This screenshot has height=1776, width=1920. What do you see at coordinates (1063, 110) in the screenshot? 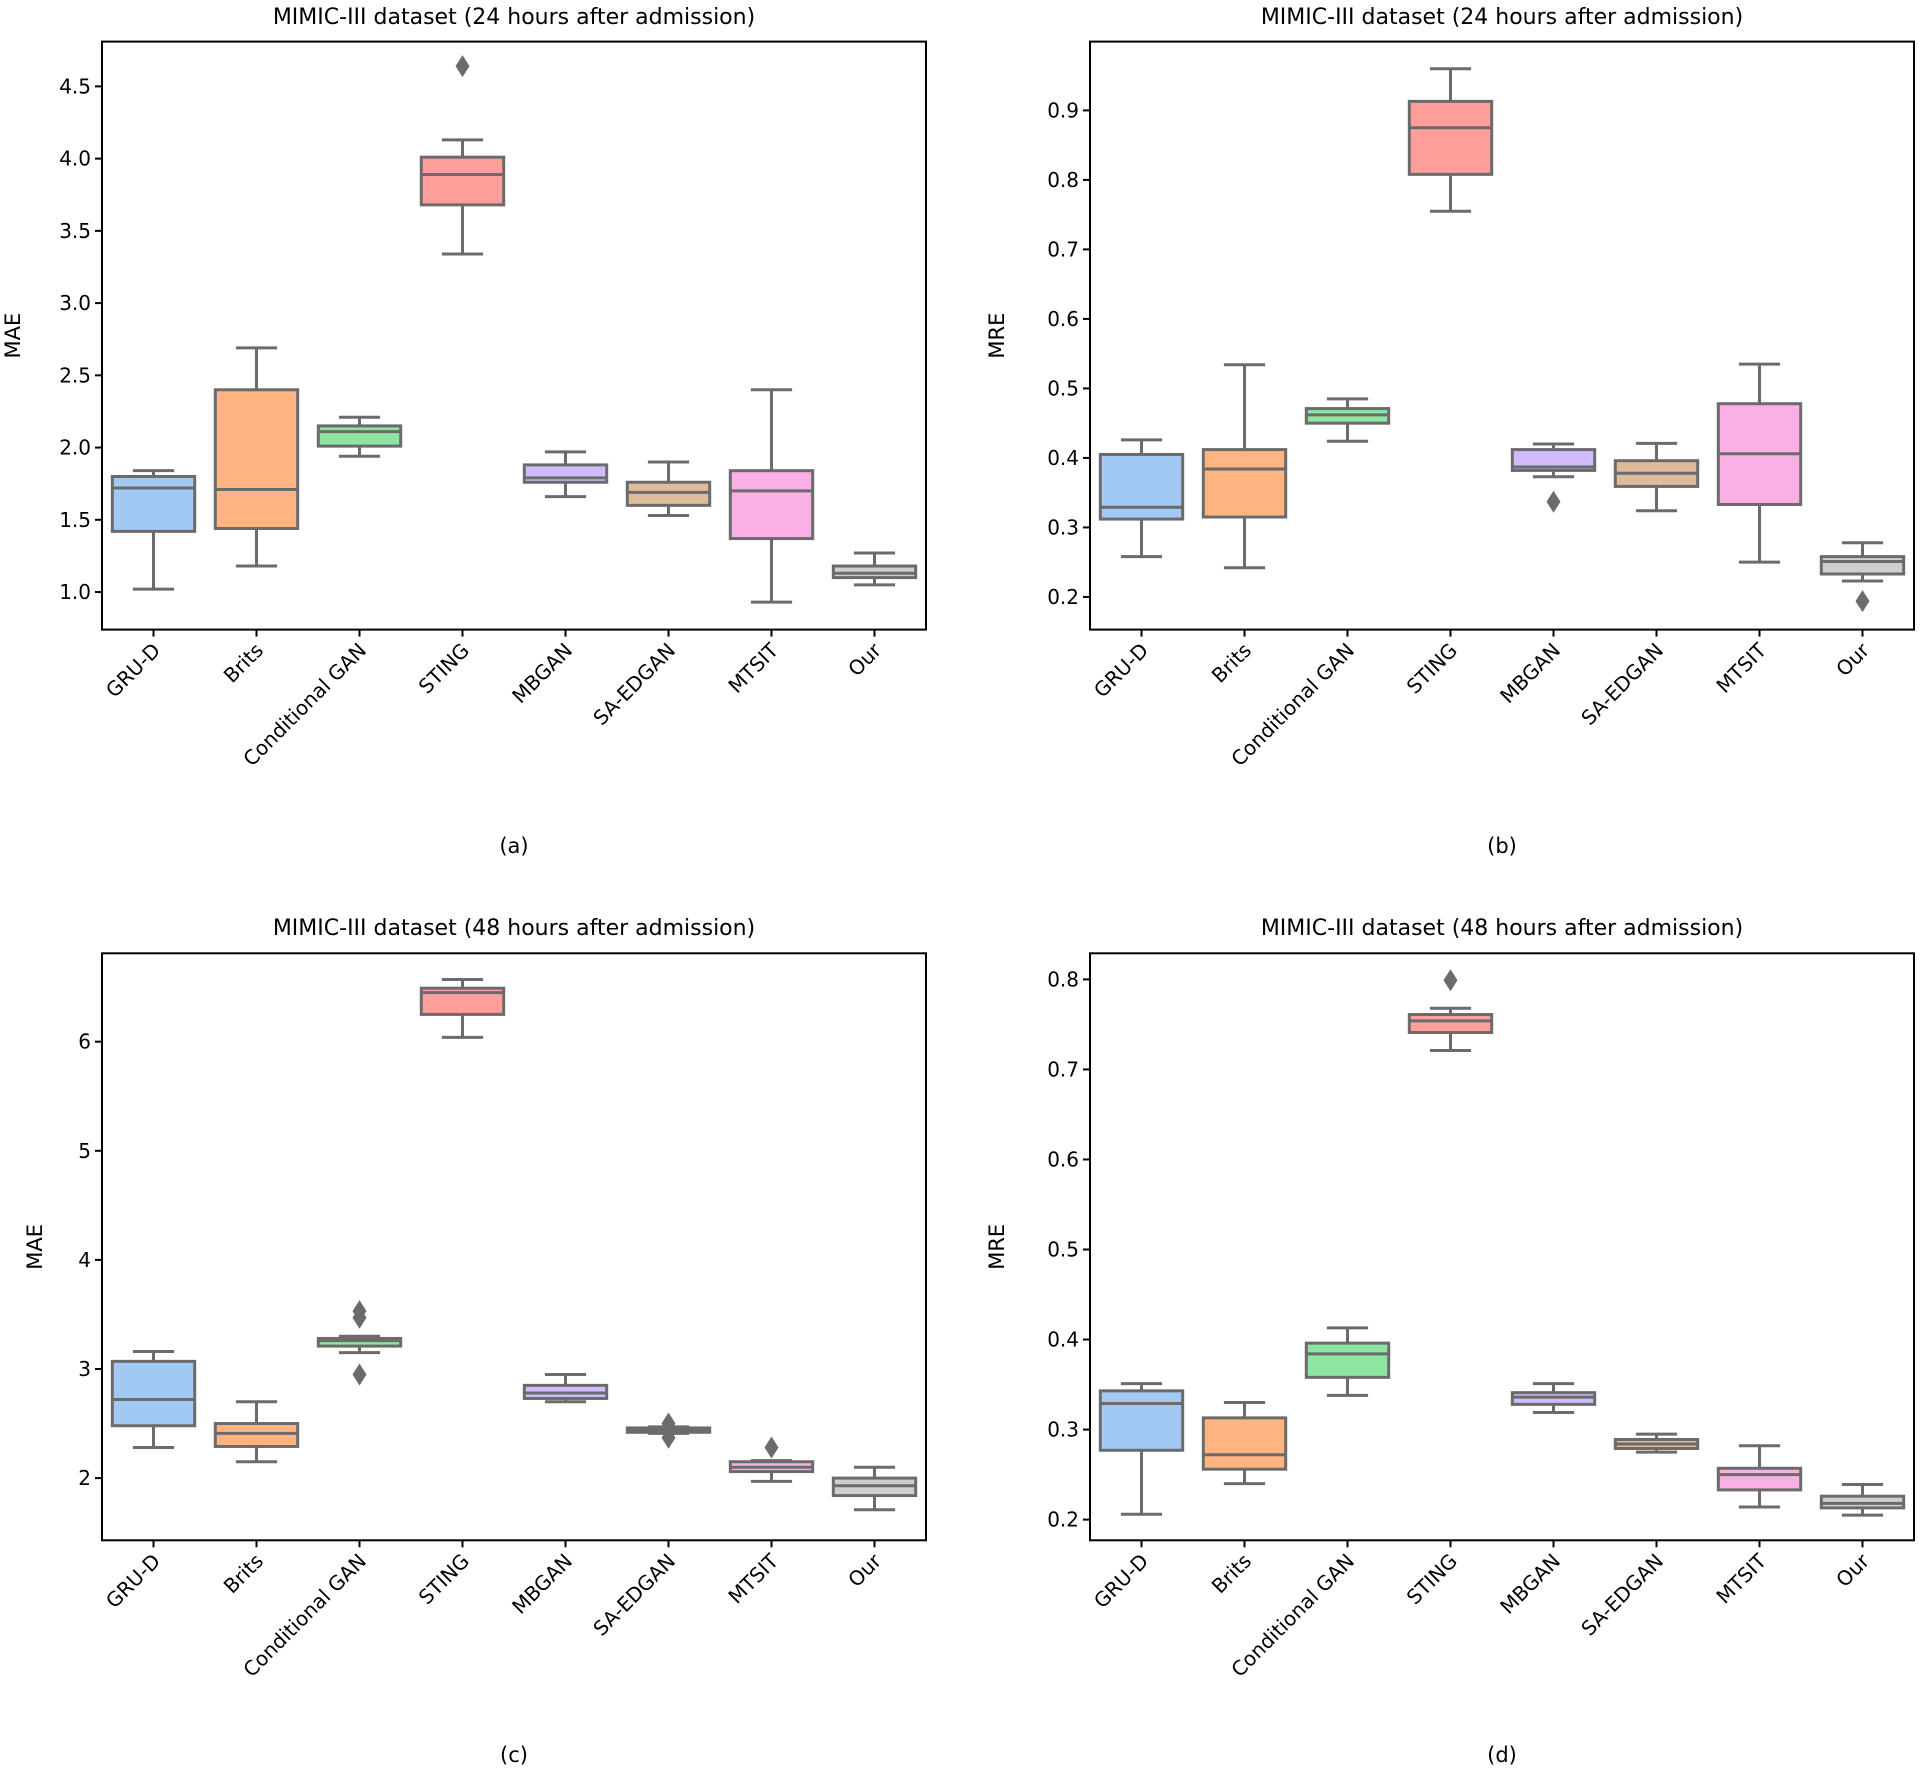
I see `y-tick-label: 0.9` at bounding box center [1063, 110].